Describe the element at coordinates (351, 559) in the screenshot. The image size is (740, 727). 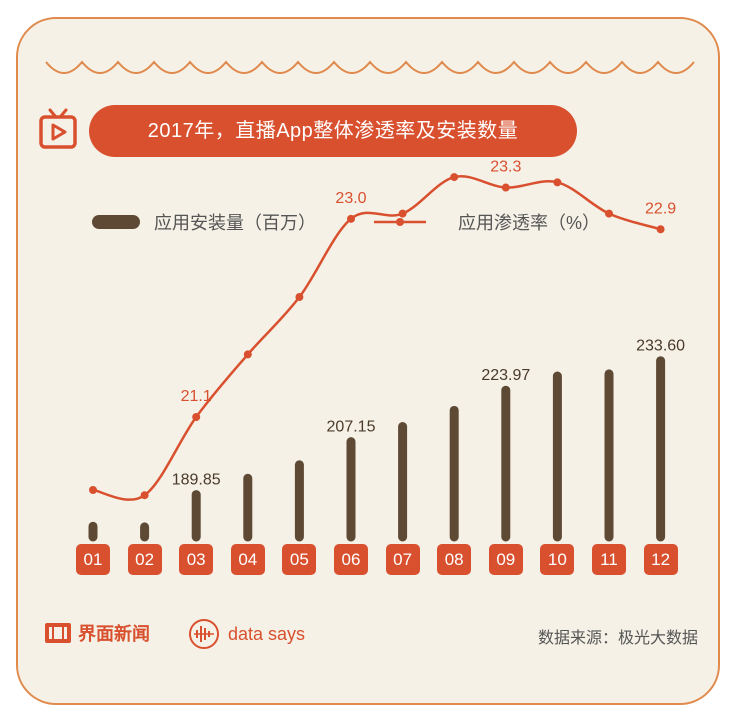
I see `month-label-06: 06` at that location.